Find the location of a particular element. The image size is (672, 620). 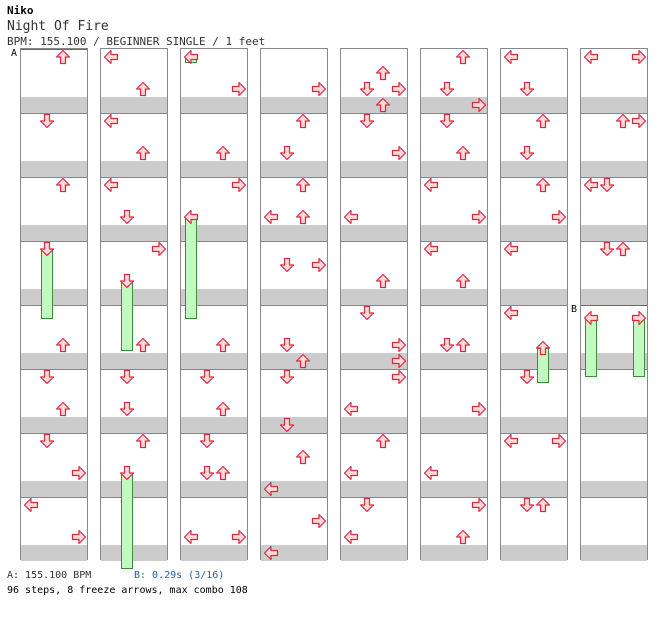

chart-info: BPM: 155.100 / BEGINNER SINGLE / 1 feet is located at coordinates (136, 41).